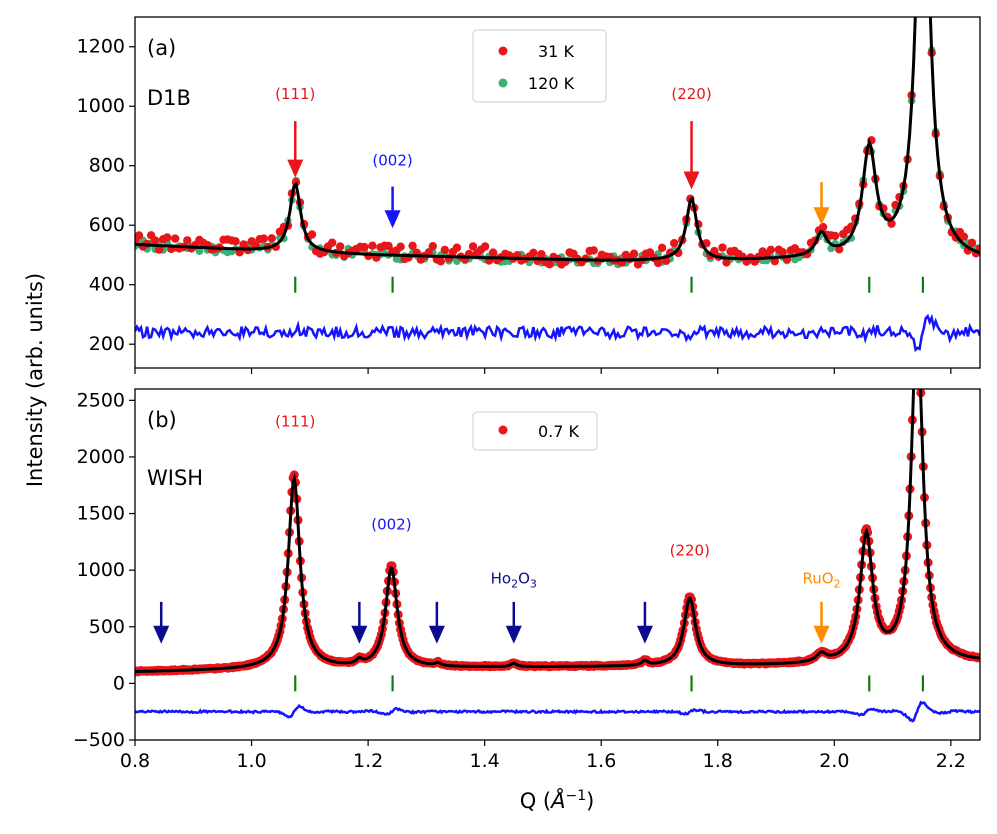 This screenshot has width=997, height=834. What do you see at coordinates (101, 514) in the screenshot?
I see `y-tick-label-b: 1500` at bounding box center [101, 514].